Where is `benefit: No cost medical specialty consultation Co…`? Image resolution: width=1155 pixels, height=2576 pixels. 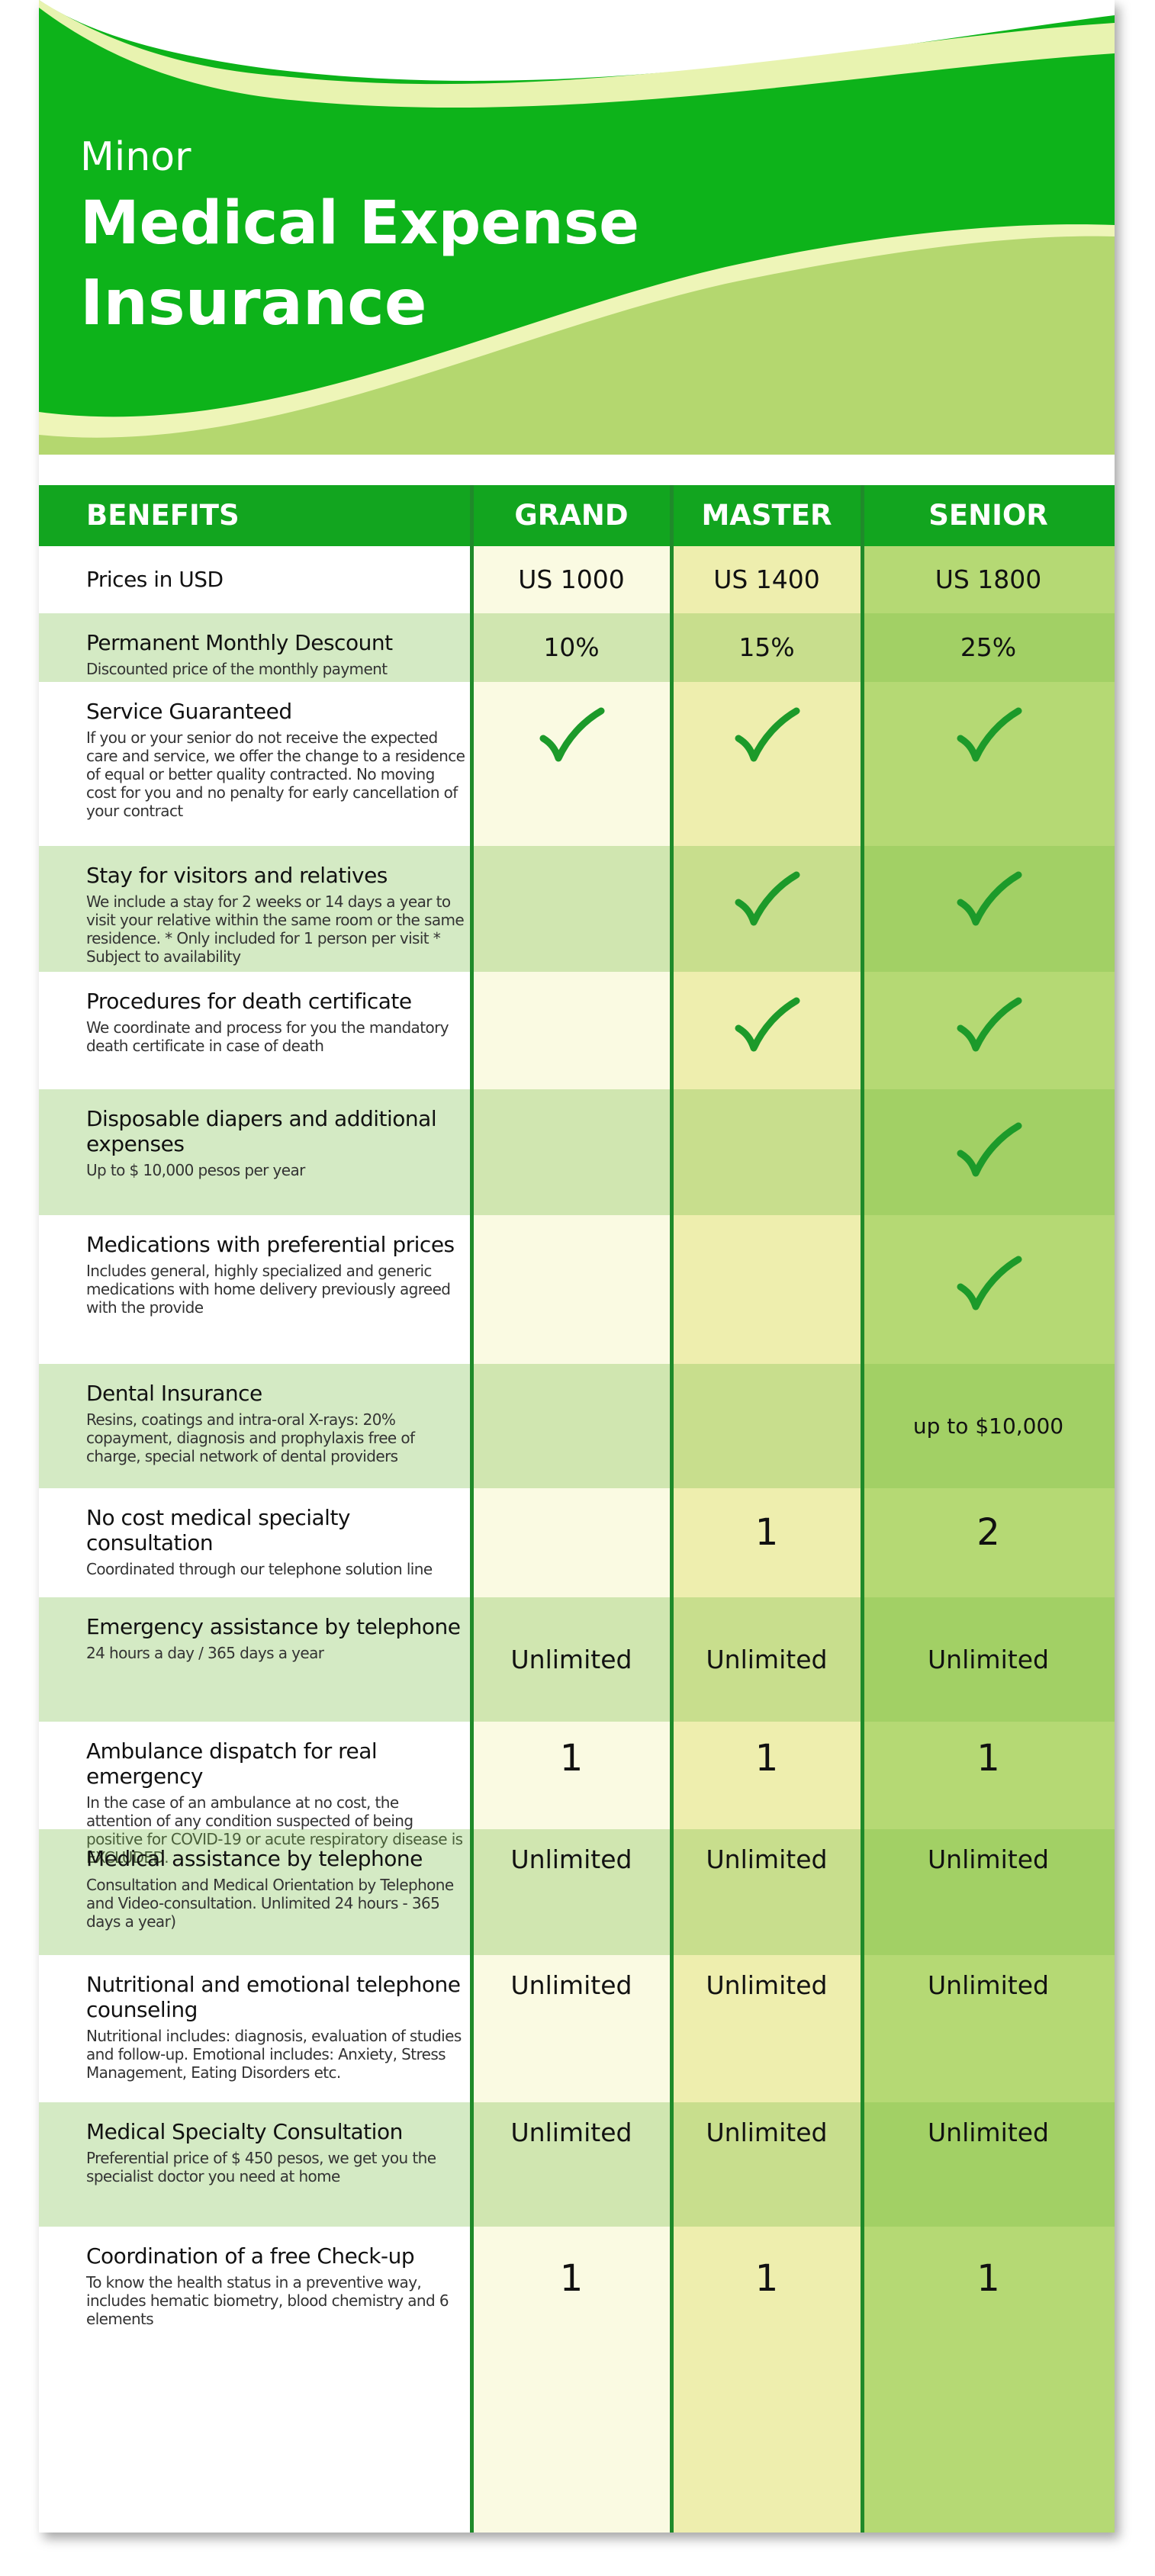
benefit: No cost medical specialty consultation Co… is located at coordinates (277, 1542).